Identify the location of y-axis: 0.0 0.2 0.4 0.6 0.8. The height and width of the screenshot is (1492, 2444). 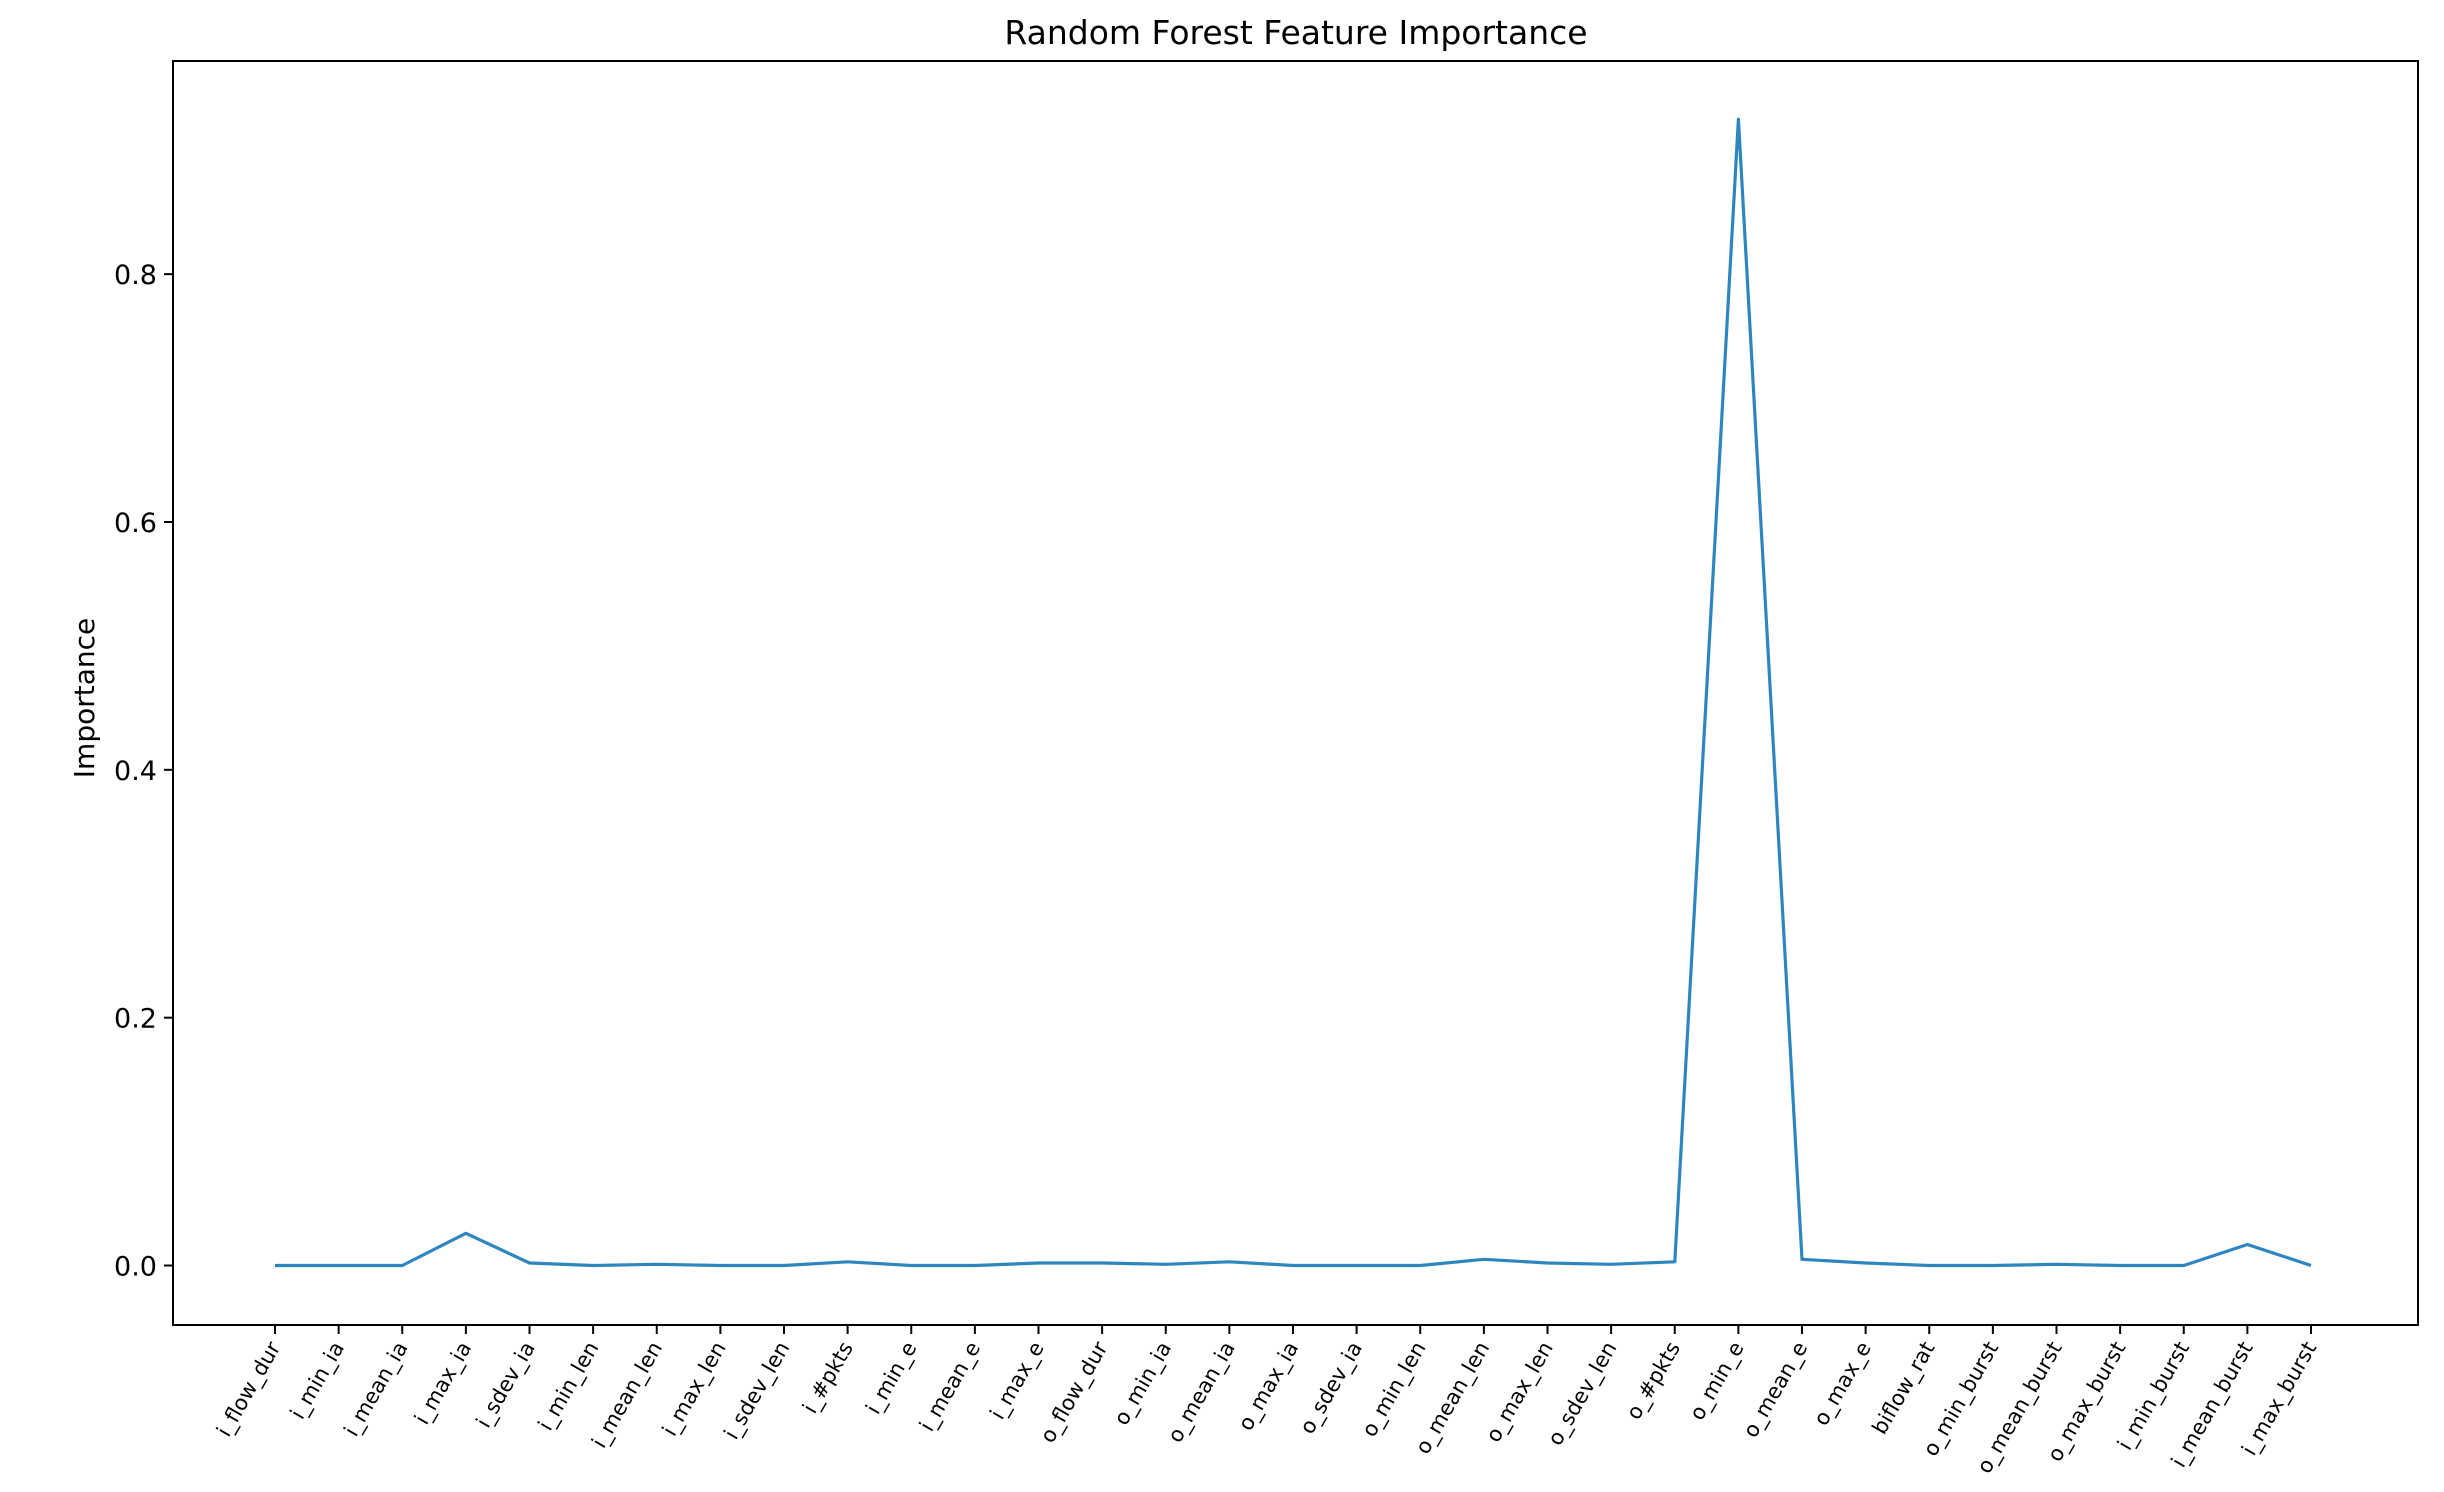
(143, 771).